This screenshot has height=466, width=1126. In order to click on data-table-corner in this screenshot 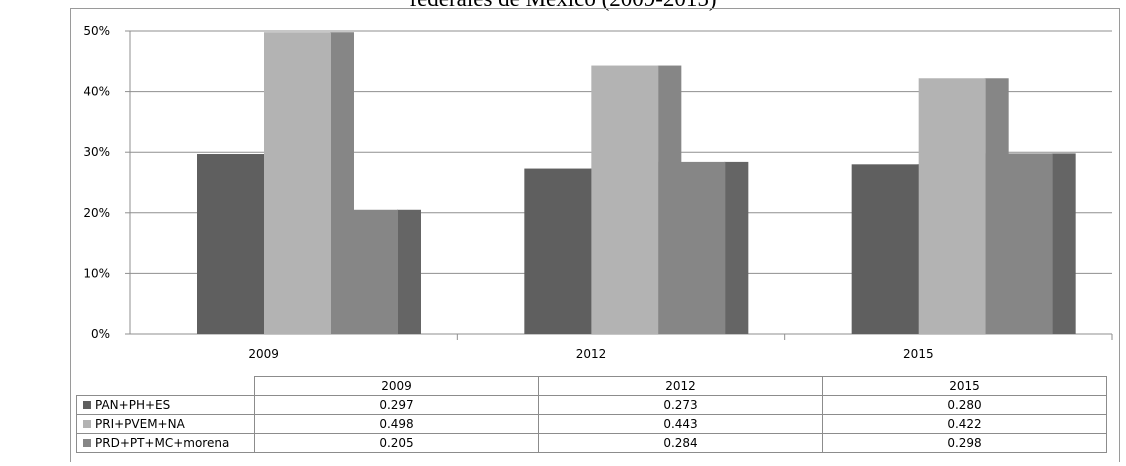, I will do `click(165, 386)`.